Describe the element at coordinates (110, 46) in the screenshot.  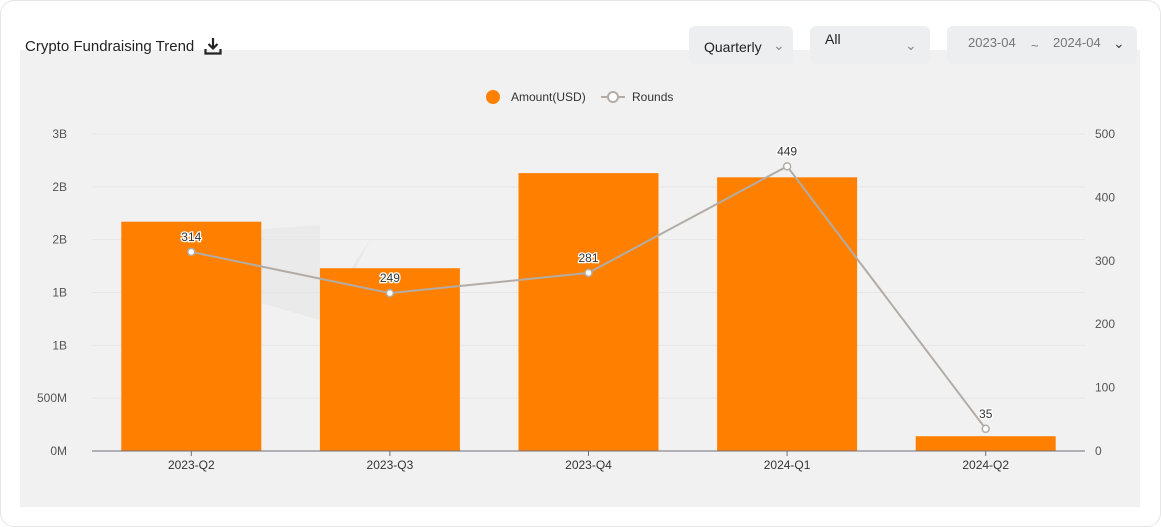
I see `chart-title: Crypto Fundraising Trend` at that location.